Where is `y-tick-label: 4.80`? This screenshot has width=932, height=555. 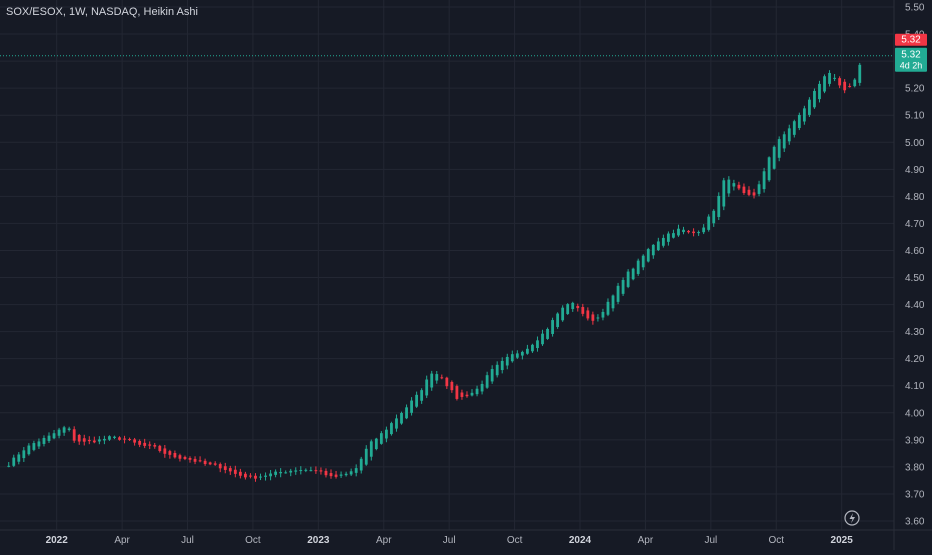
y-tick-label: 4.80 is located at coordinates (915, 197).